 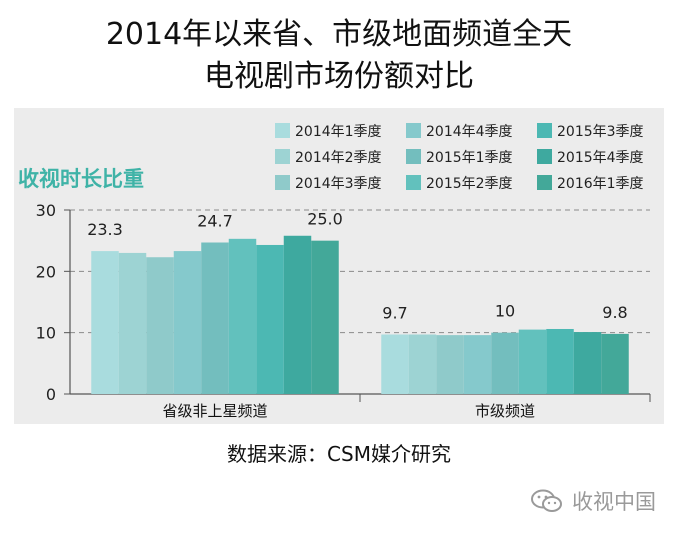 What do you see at coordinates (469, 132) in the screenshot?
I see `legend-label: 2014年4季度` at bounding box center [469, 132].